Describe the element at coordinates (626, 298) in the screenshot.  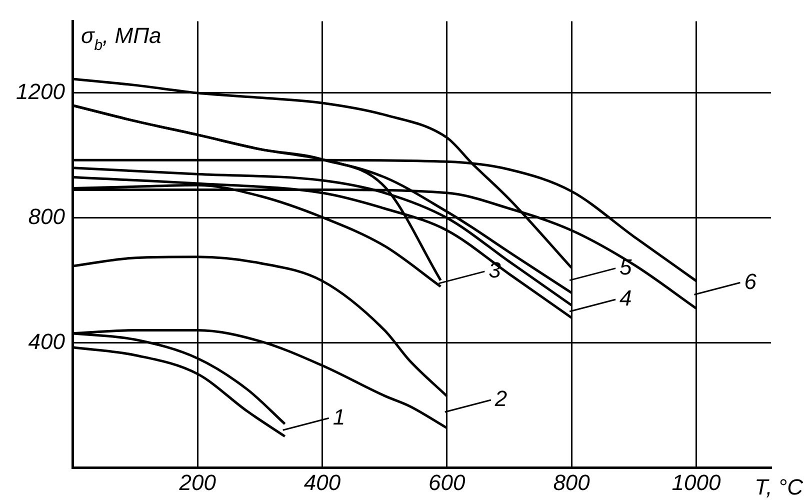
I see `legend-label: 4` at that location.